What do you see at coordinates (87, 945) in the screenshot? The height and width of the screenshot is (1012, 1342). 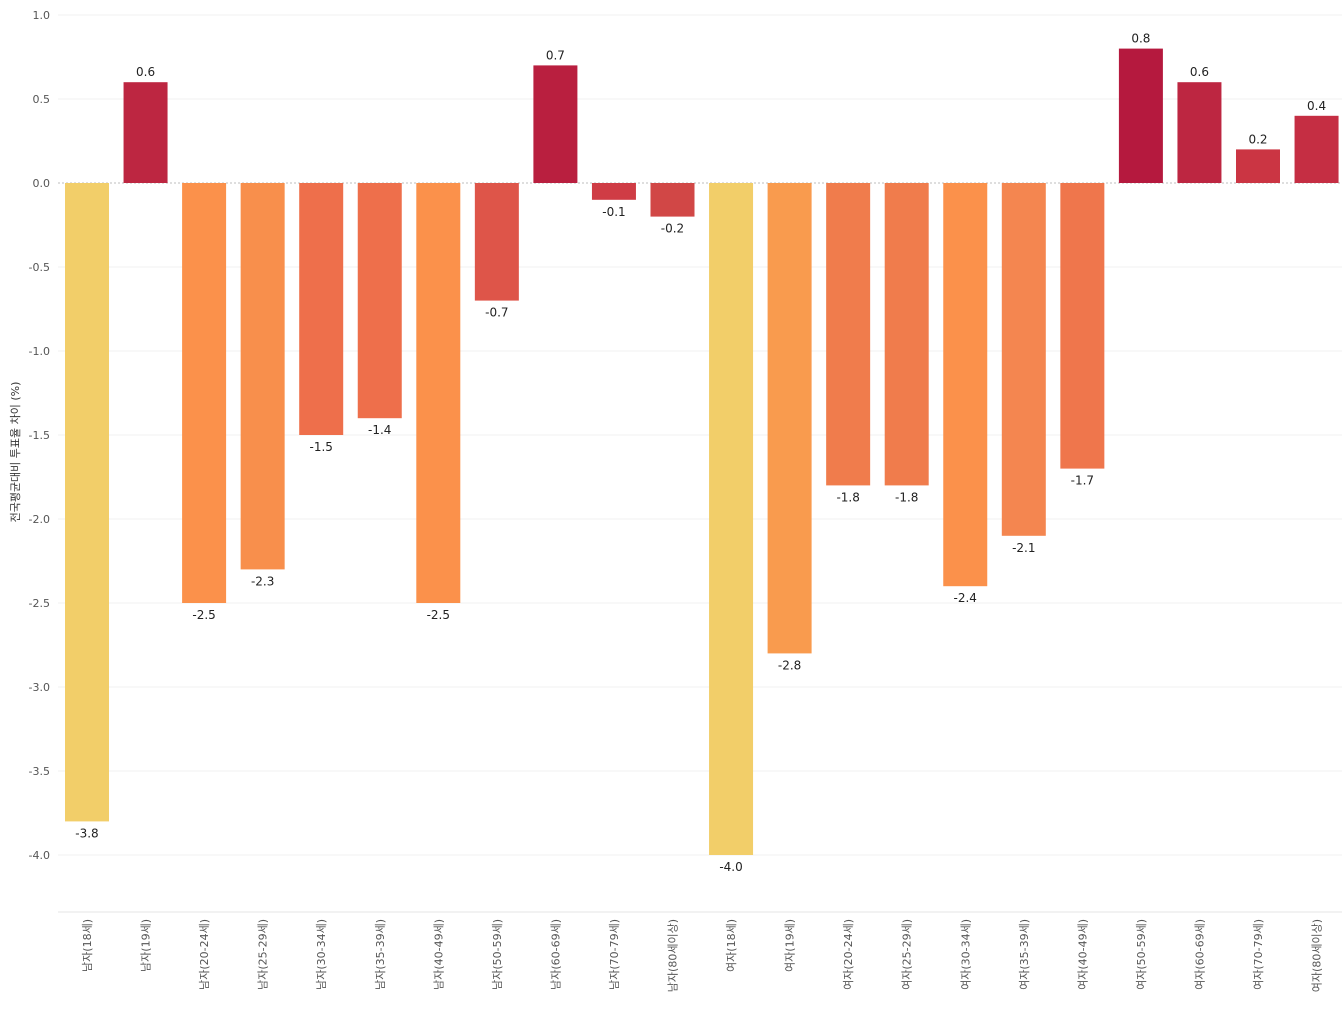 I see `x-tick-label: 남자(18세)` at bounding box center [87, 945].